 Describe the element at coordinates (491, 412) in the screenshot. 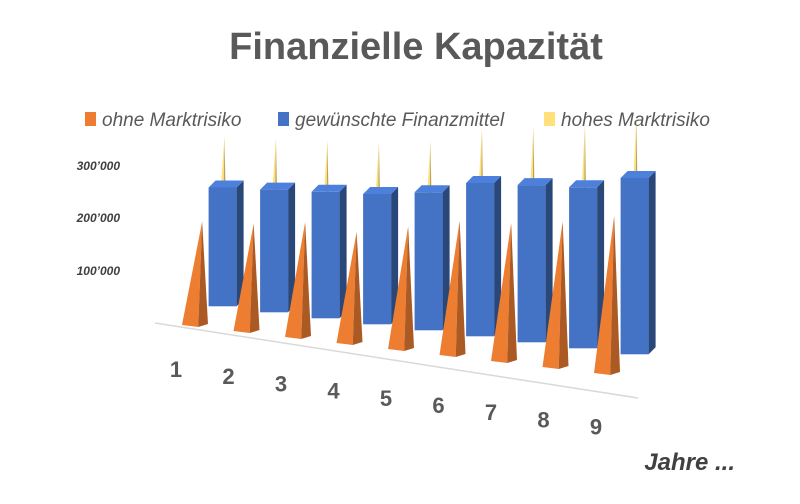

I see `x-tick-label: 7` at that location.